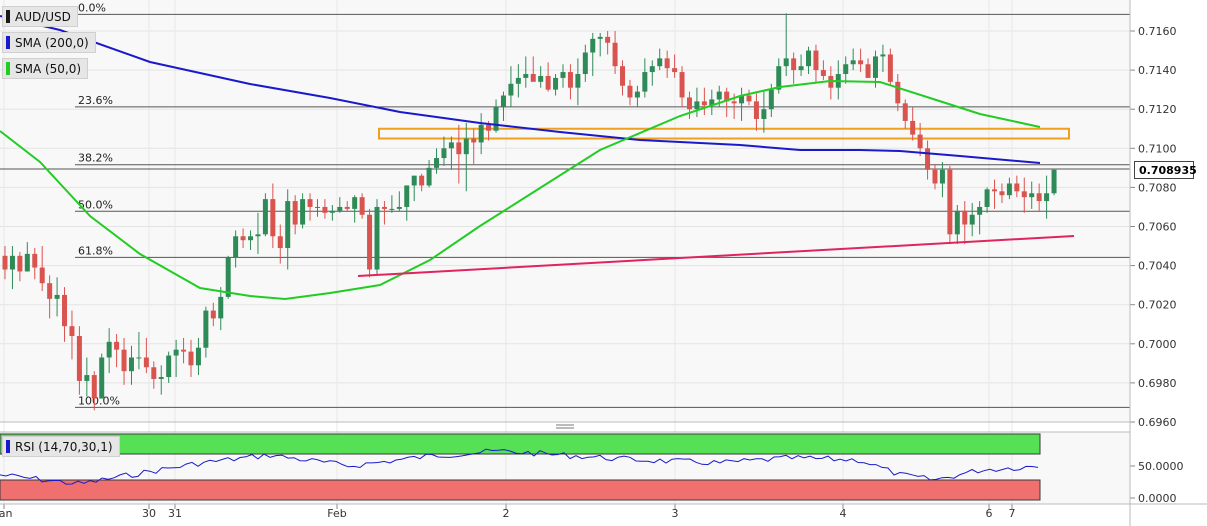 The image size is (1207, 526). Describe the element at coordinates (724, 133) in the screenshot. I see `resistance-zone` at that location.